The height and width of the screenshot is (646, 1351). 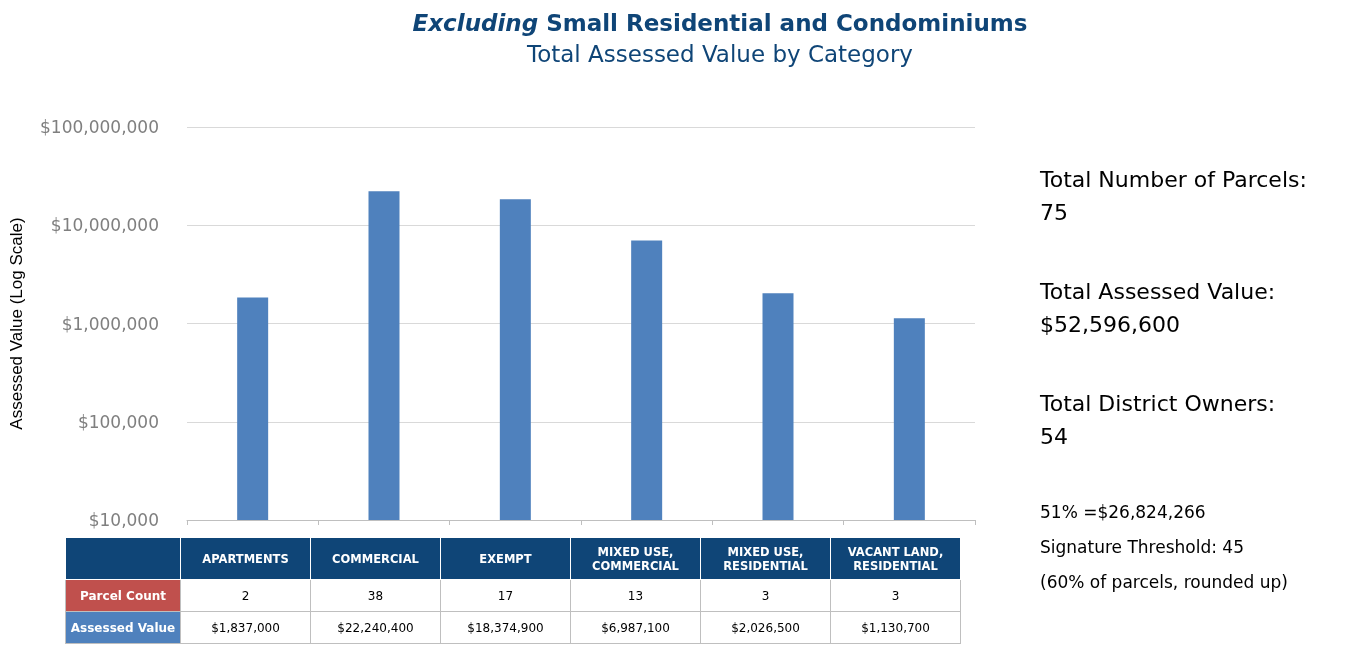 What do you see at coordinates (1164, 582) in the screenshot?
I see `text: (60% of parcels, rounded up)` at bounding box center [1164, 582].